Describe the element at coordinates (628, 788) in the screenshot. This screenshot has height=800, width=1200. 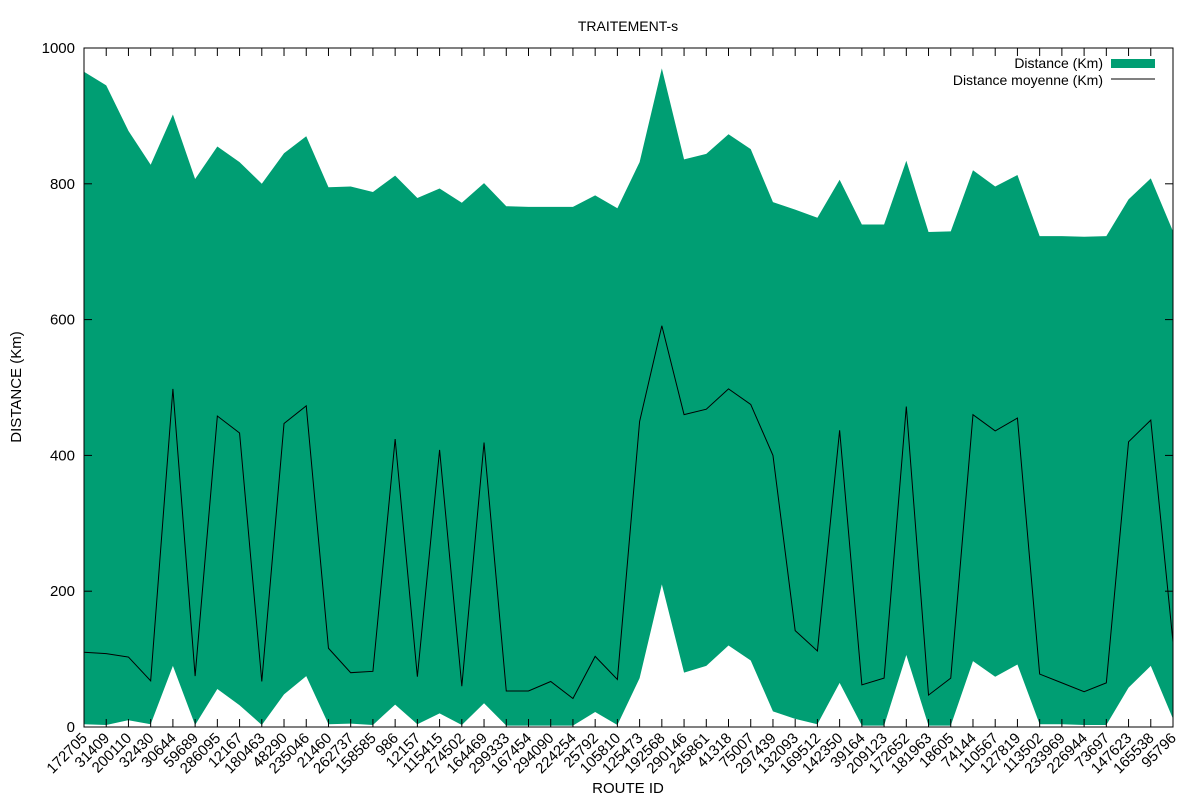
I see `x-axis-label: ROUTE ID` at that location.